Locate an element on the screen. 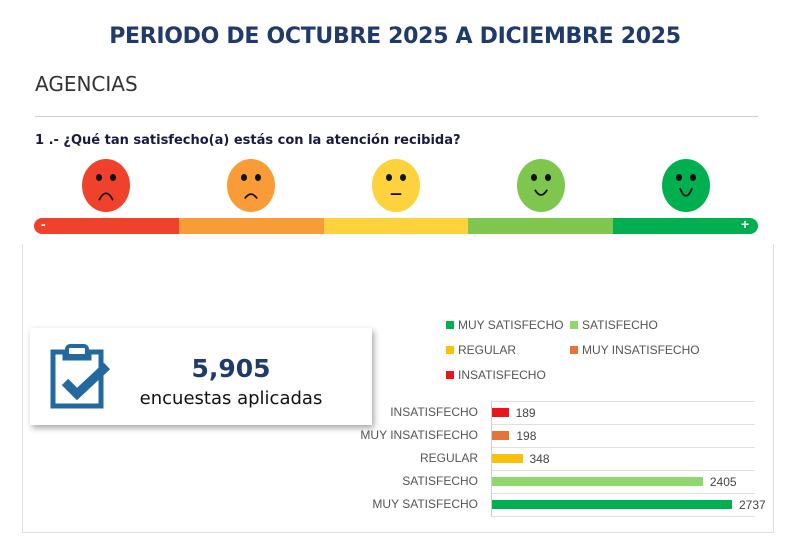 This screenshot has height=553, width=790. y-axis is located at coordinates (491, 458).